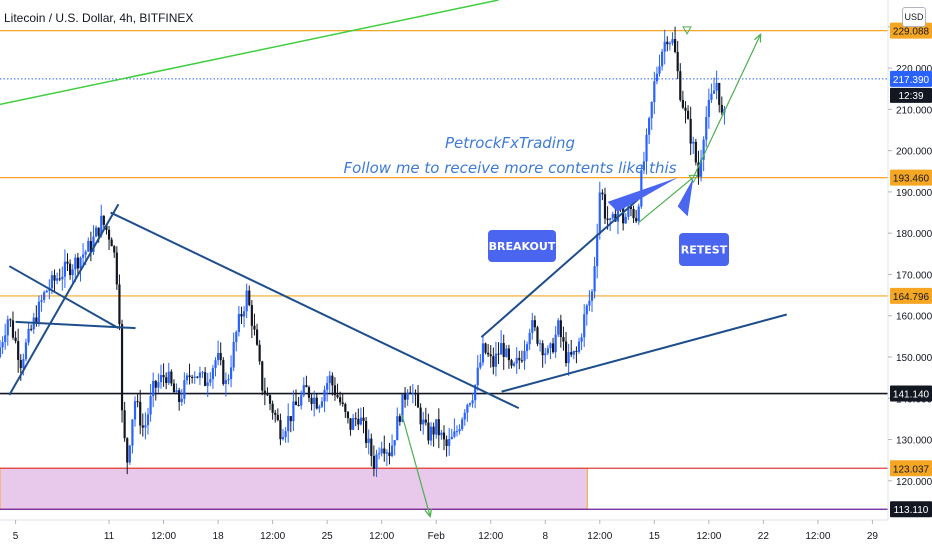 The height and width of the screenshot is (550, 932). I want to click on chart-title: Litecoin / U.S. Dollar, 4h, BITFINEX, so click(99, 18).